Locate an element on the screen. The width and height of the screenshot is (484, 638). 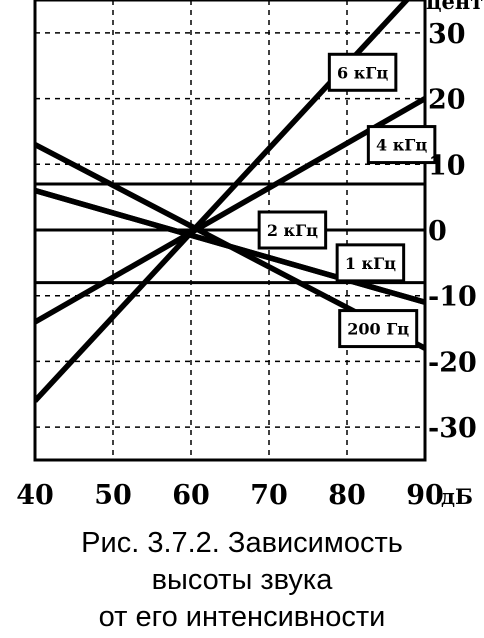
series-label-box-4: 200 Гц is located at coordinates (378, 329).